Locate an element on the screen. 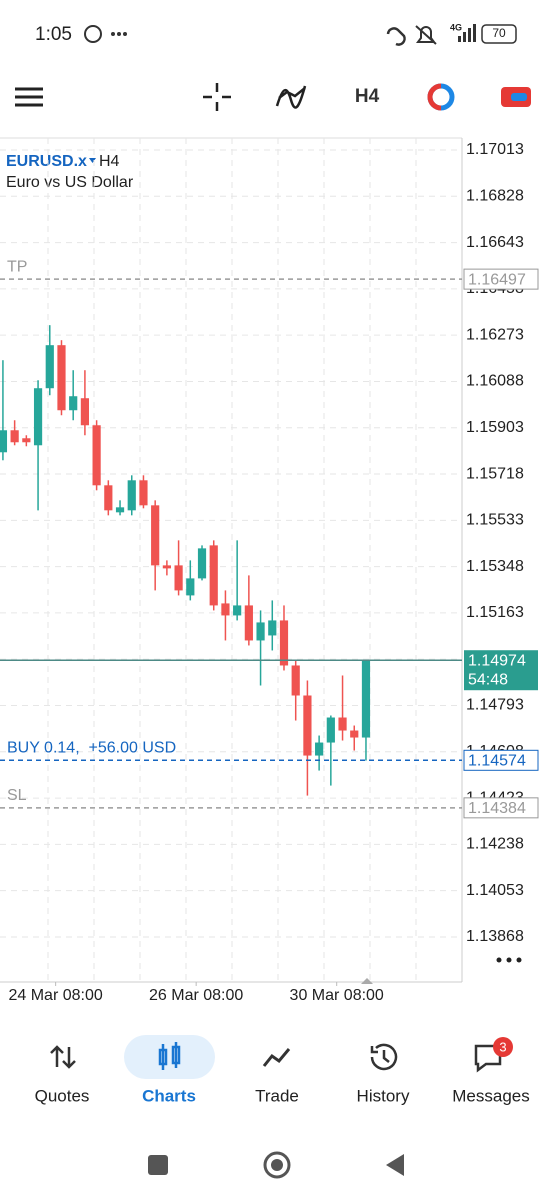 This screenshot has height=1200, width=554. x-tick-label: 30 Mar 08:00 is located at coordinates (337, 995).